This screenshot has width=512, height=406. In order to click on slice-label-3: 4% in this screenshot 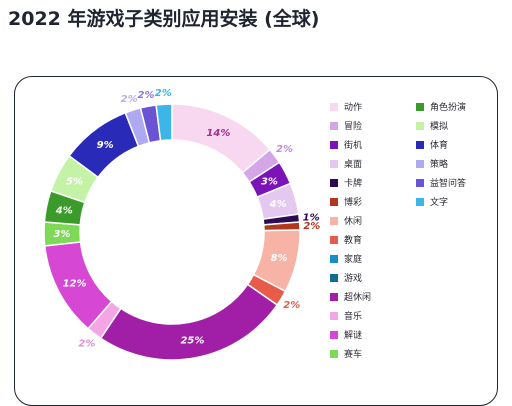, I will do `click(278, 204)`.